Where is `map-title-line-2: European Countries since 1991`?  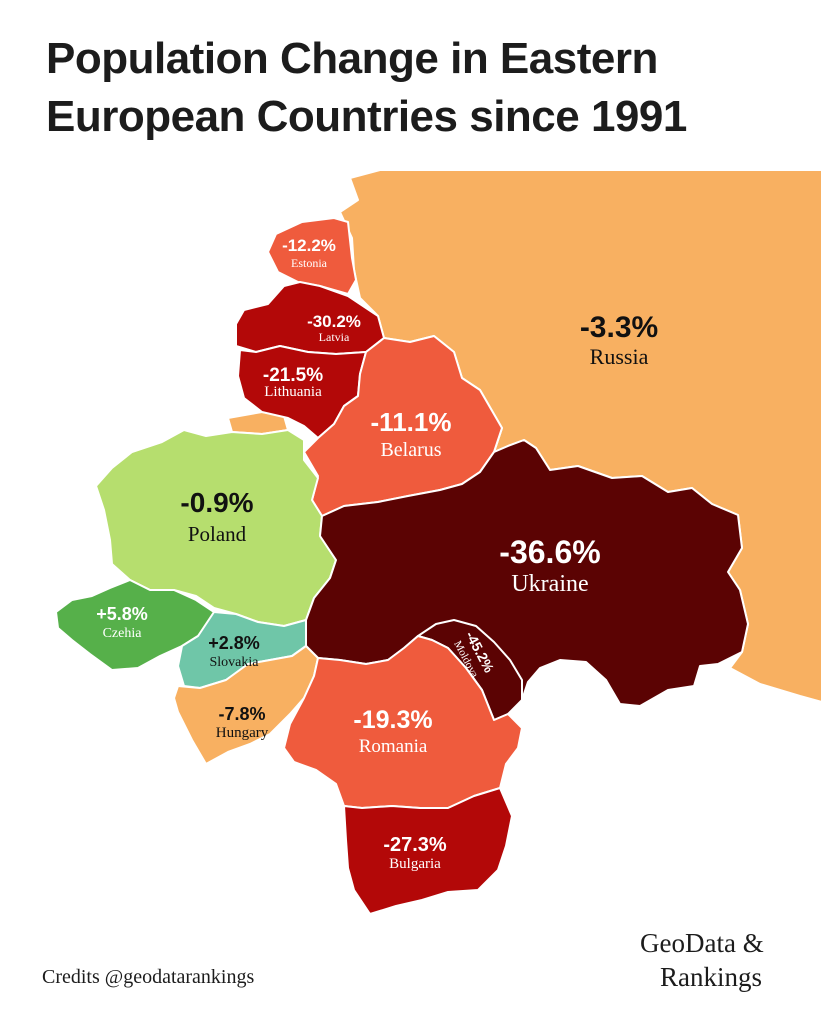 map-title-line-2: European Countries since 1991 is located at coordinates (366, 116).